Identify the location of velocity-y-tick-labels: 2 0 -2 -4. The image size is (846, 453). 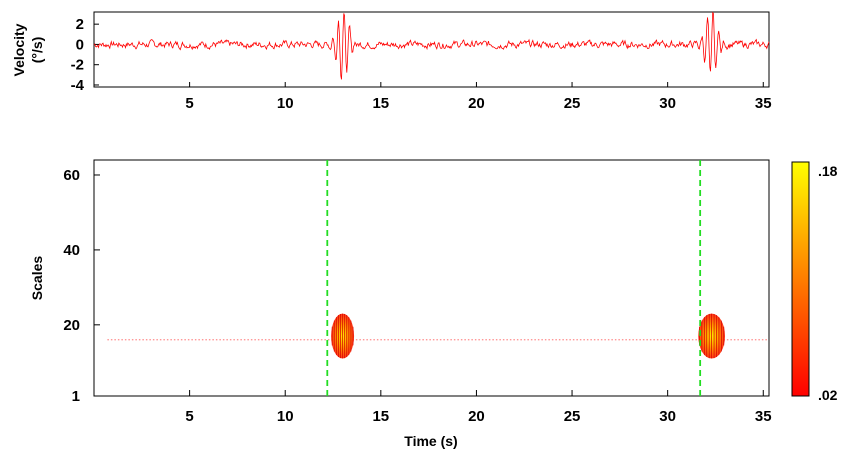
(78, 55).